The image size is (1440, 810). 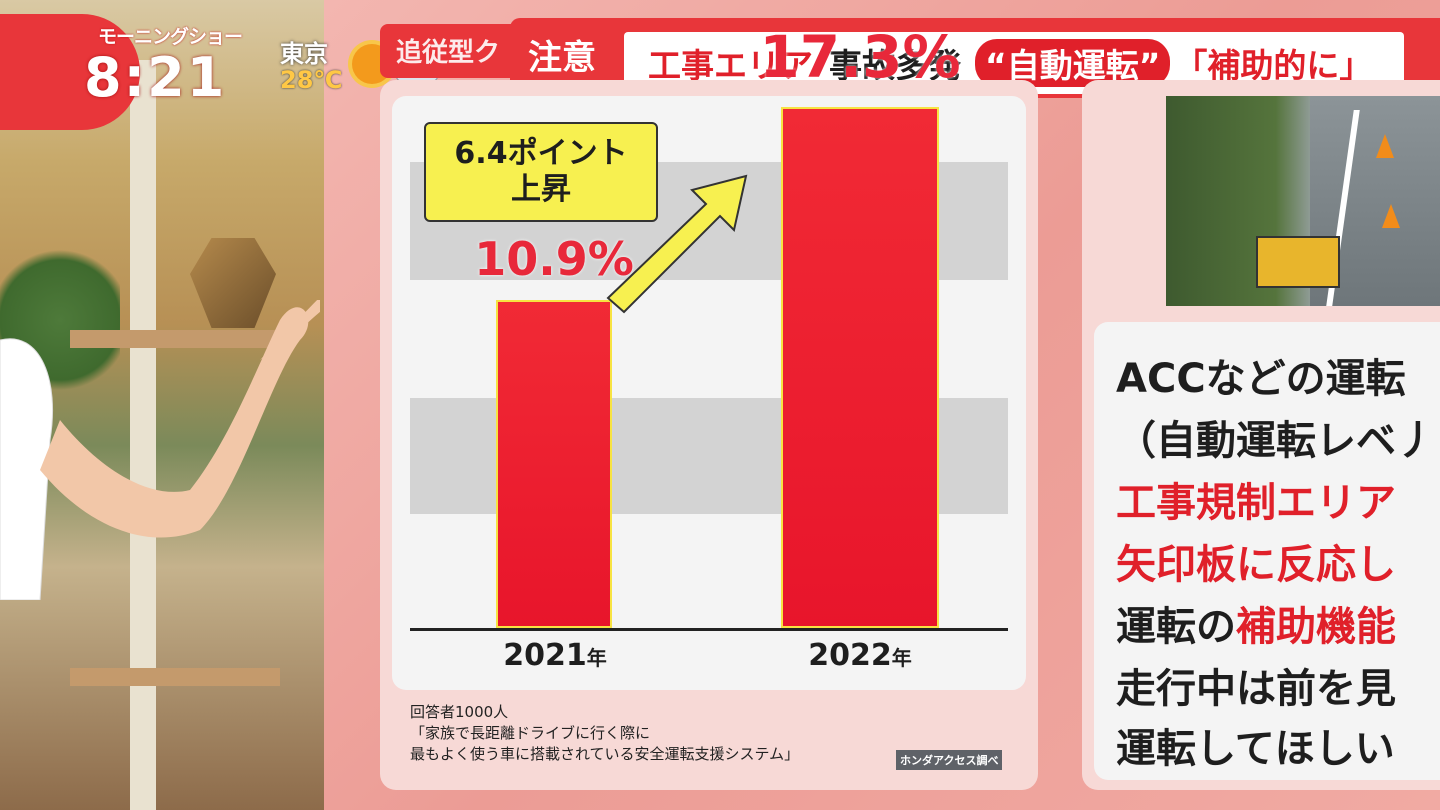 What do you see at coordinates (860, 367) in the screenshot?
I see `bar-2022` at bounding box center [860, 367].